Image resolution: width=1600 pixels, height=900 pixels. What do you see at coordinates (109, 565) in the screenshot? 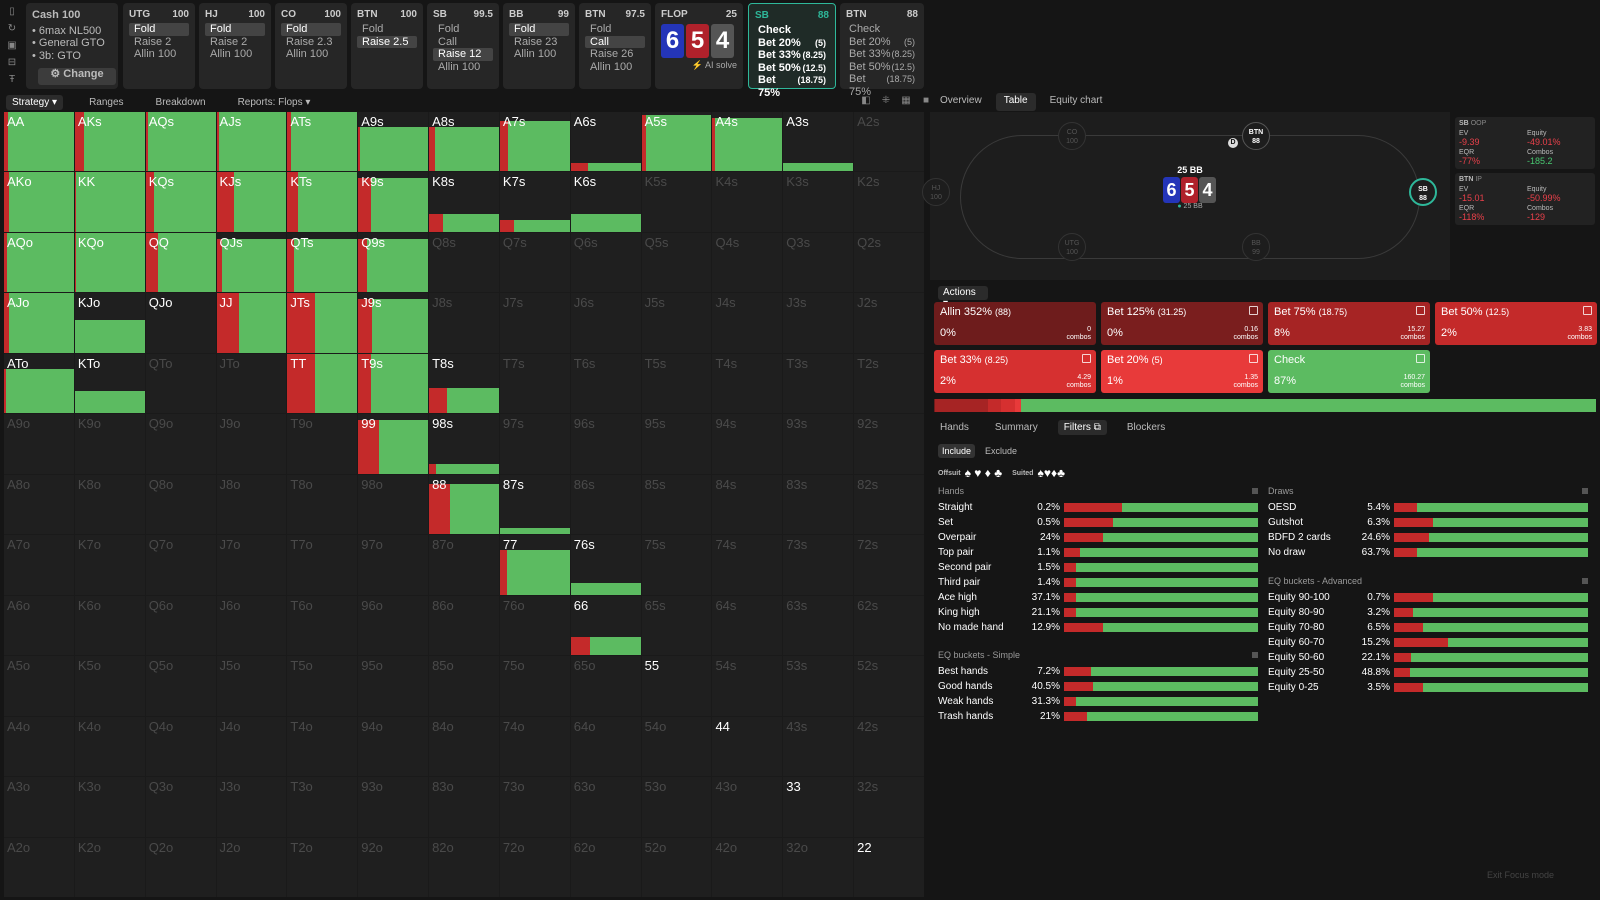
I see `hand-cell: K7o` at bounding box center [109, 565].